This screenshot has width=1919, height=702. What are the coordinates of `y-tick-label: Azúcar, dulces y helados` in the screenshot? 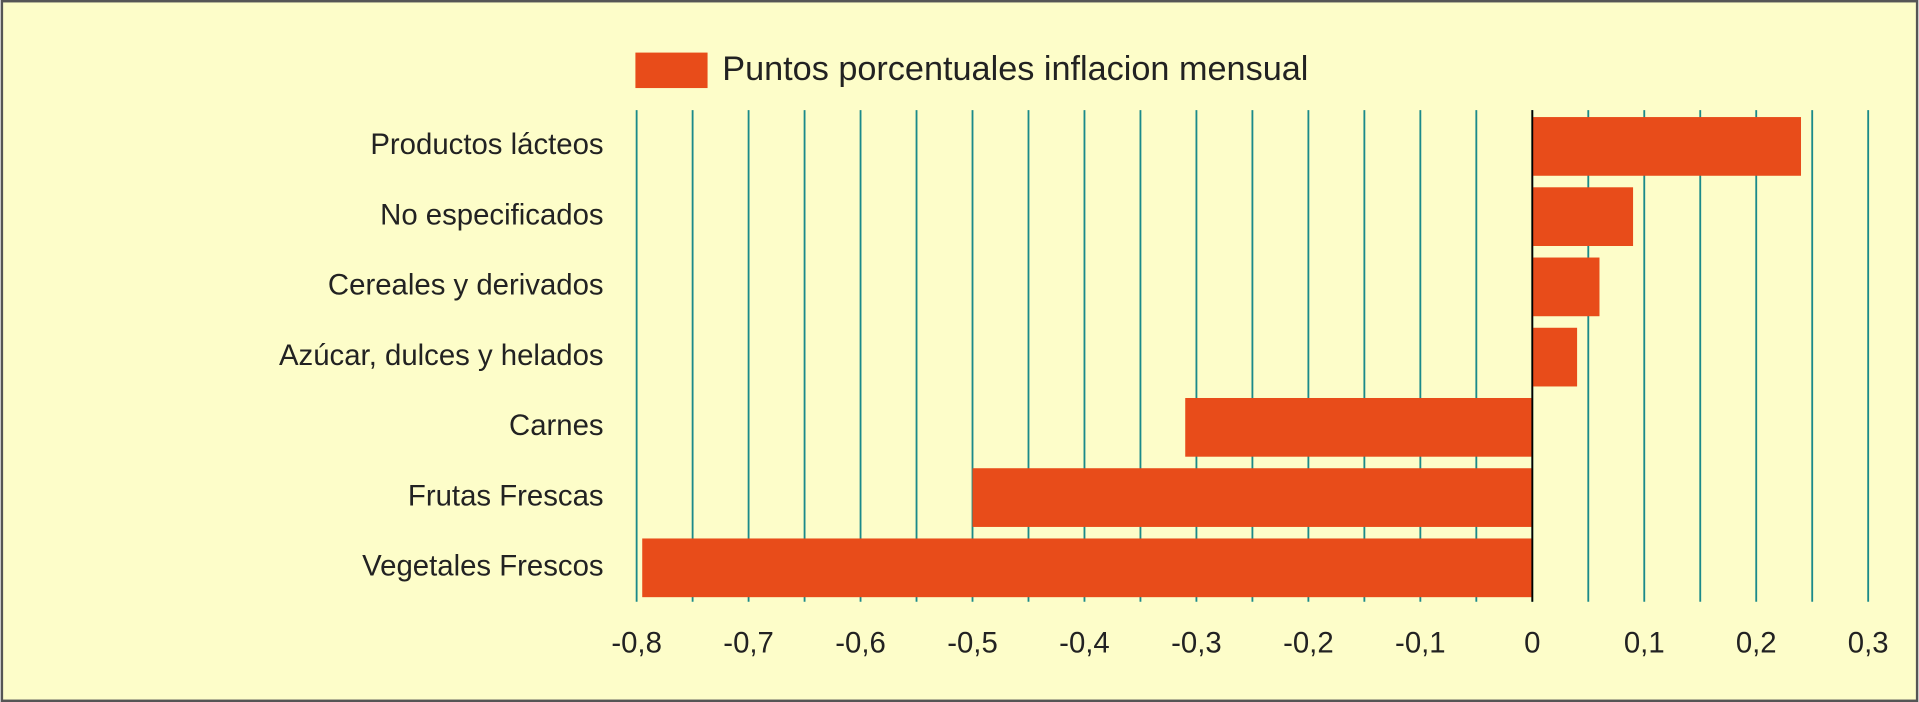 It's located at (441, 355).